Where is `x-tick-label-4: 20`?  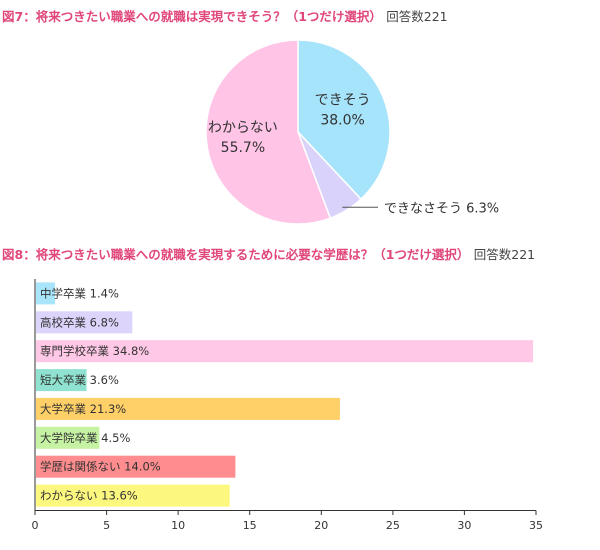
x-tick-label-4: 20 is located at coordinates (321, 525).